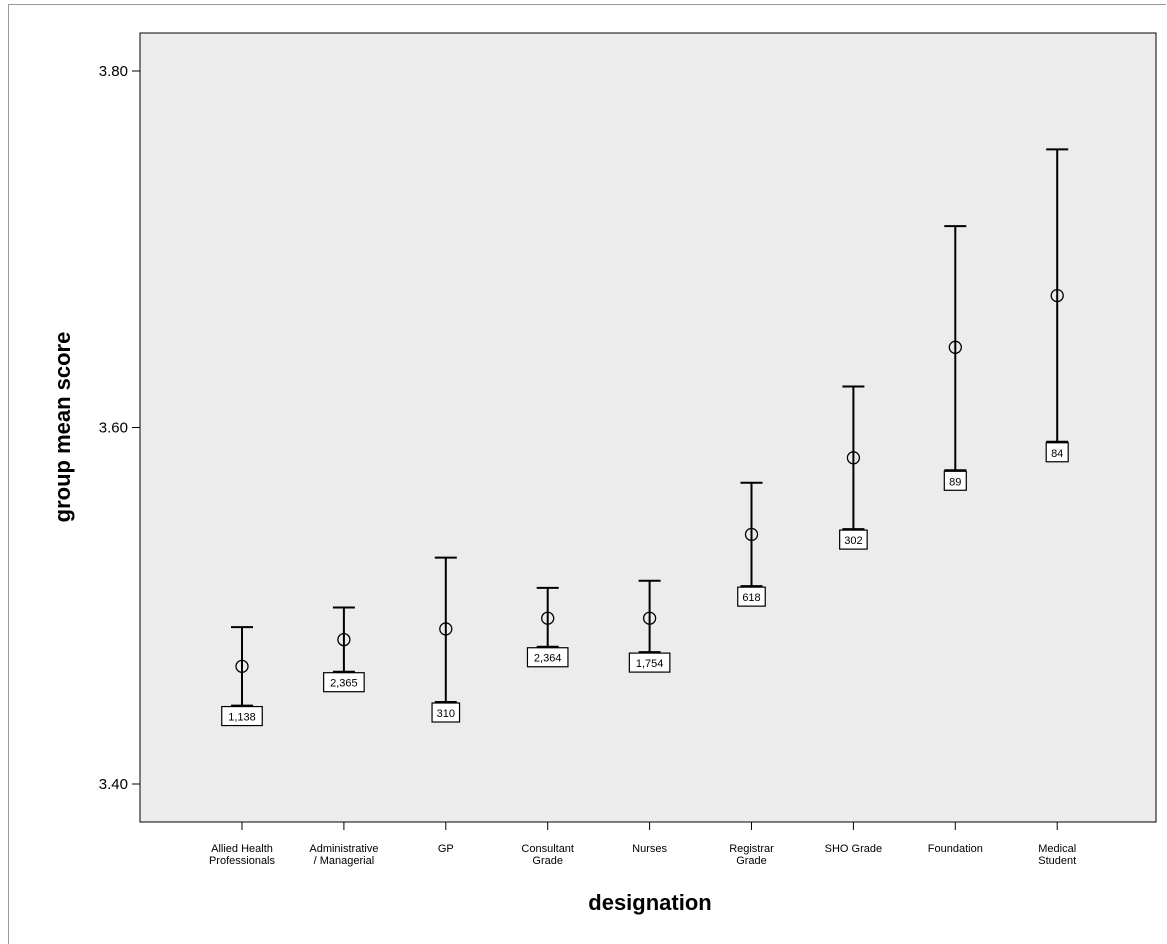 The height and width of the screenshot is (944, 1167). What do you see at coordinates (1057, 855) in the screenshot?
I see `x-tick-label: Medical Student` at bounding box center [1057, 855].